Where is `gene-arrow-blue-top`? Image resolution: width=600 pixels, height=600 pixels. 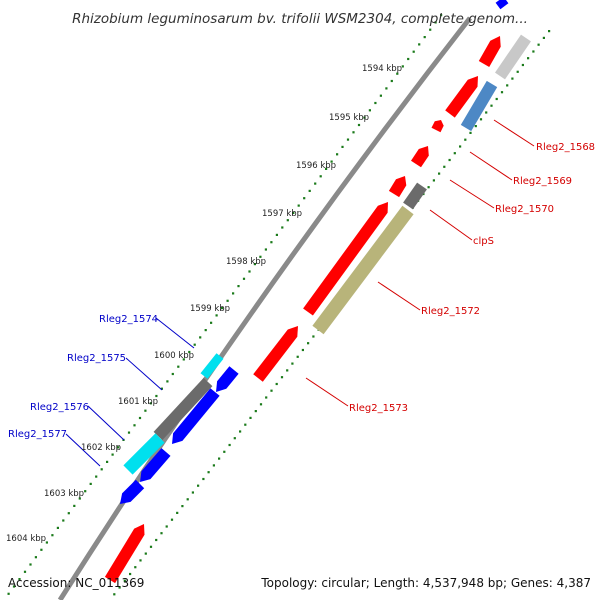 gene-arrow-blue-top is located at coordinates (502, 5).